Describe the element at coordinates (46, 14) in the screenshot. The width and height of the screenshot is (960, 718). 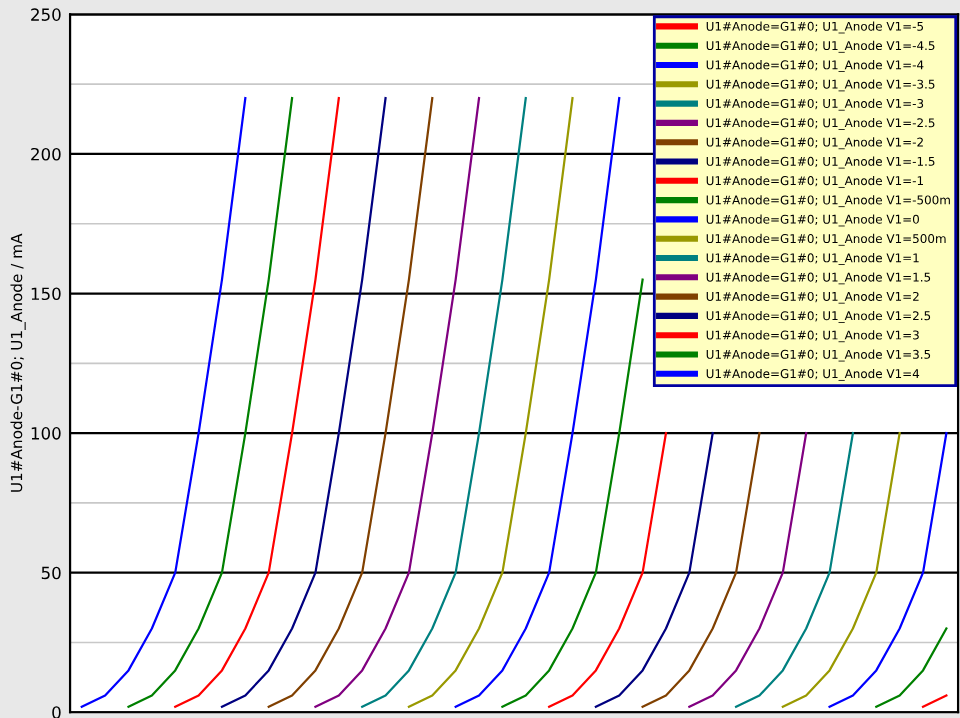
I see `y-tick-label: 250` at that location.